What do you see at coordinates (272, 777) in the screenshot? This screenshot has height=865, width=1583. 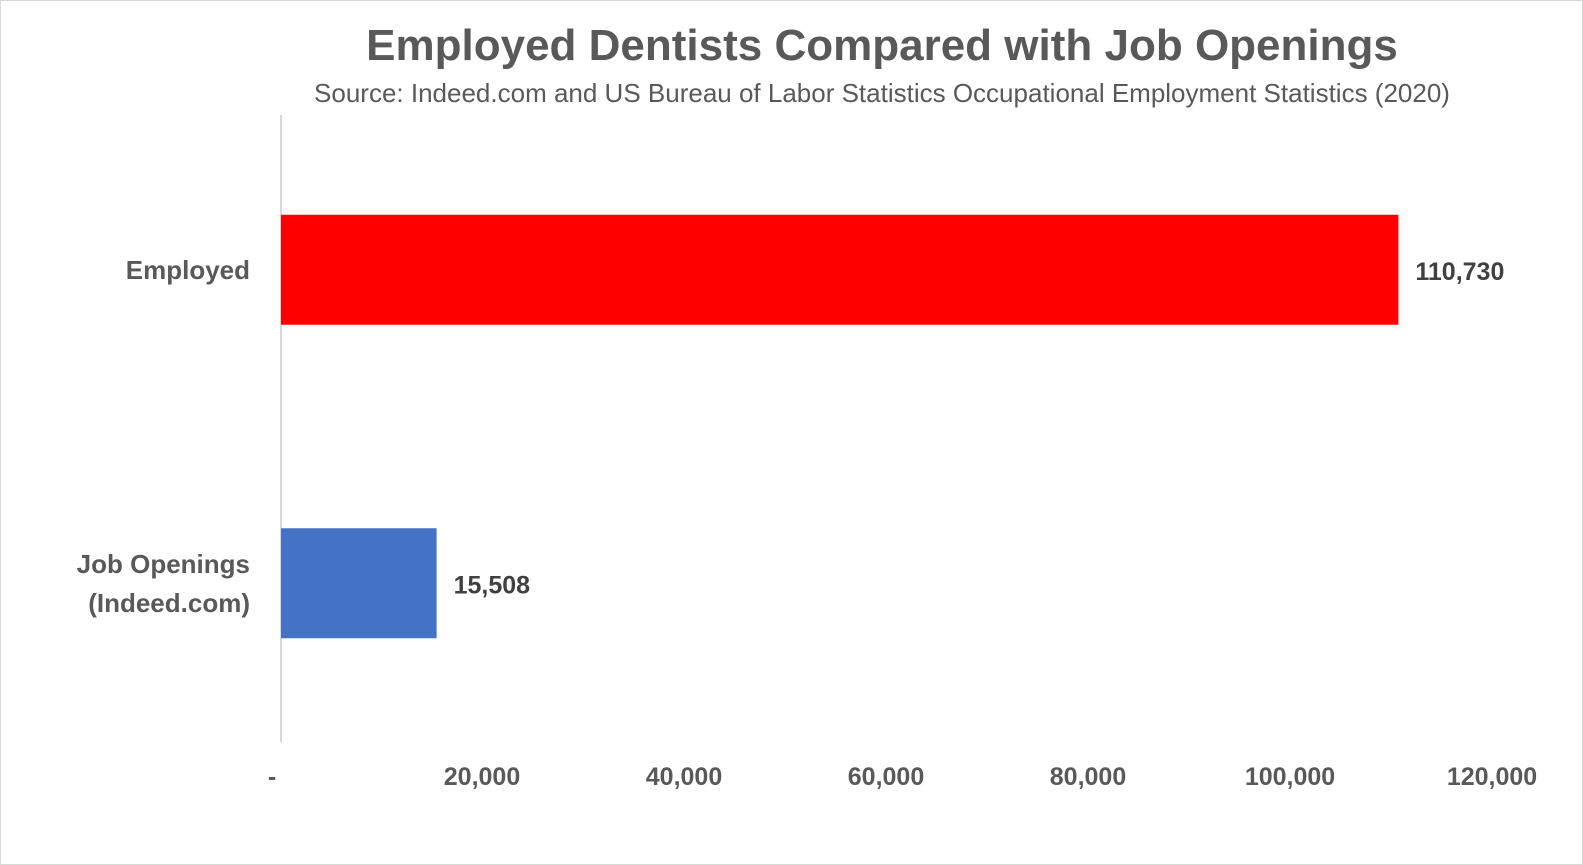 I see `x-tick-label: -` at bounding box center [272, 777].